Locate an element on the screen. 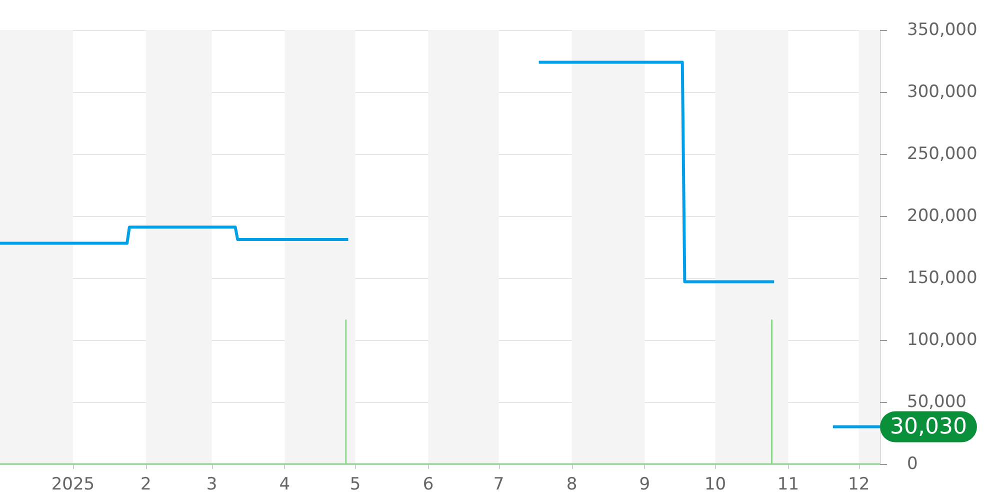 This screenshot has height=500, width=1000. y-tick-label: 50,000 is located at coordinates (936, 402).